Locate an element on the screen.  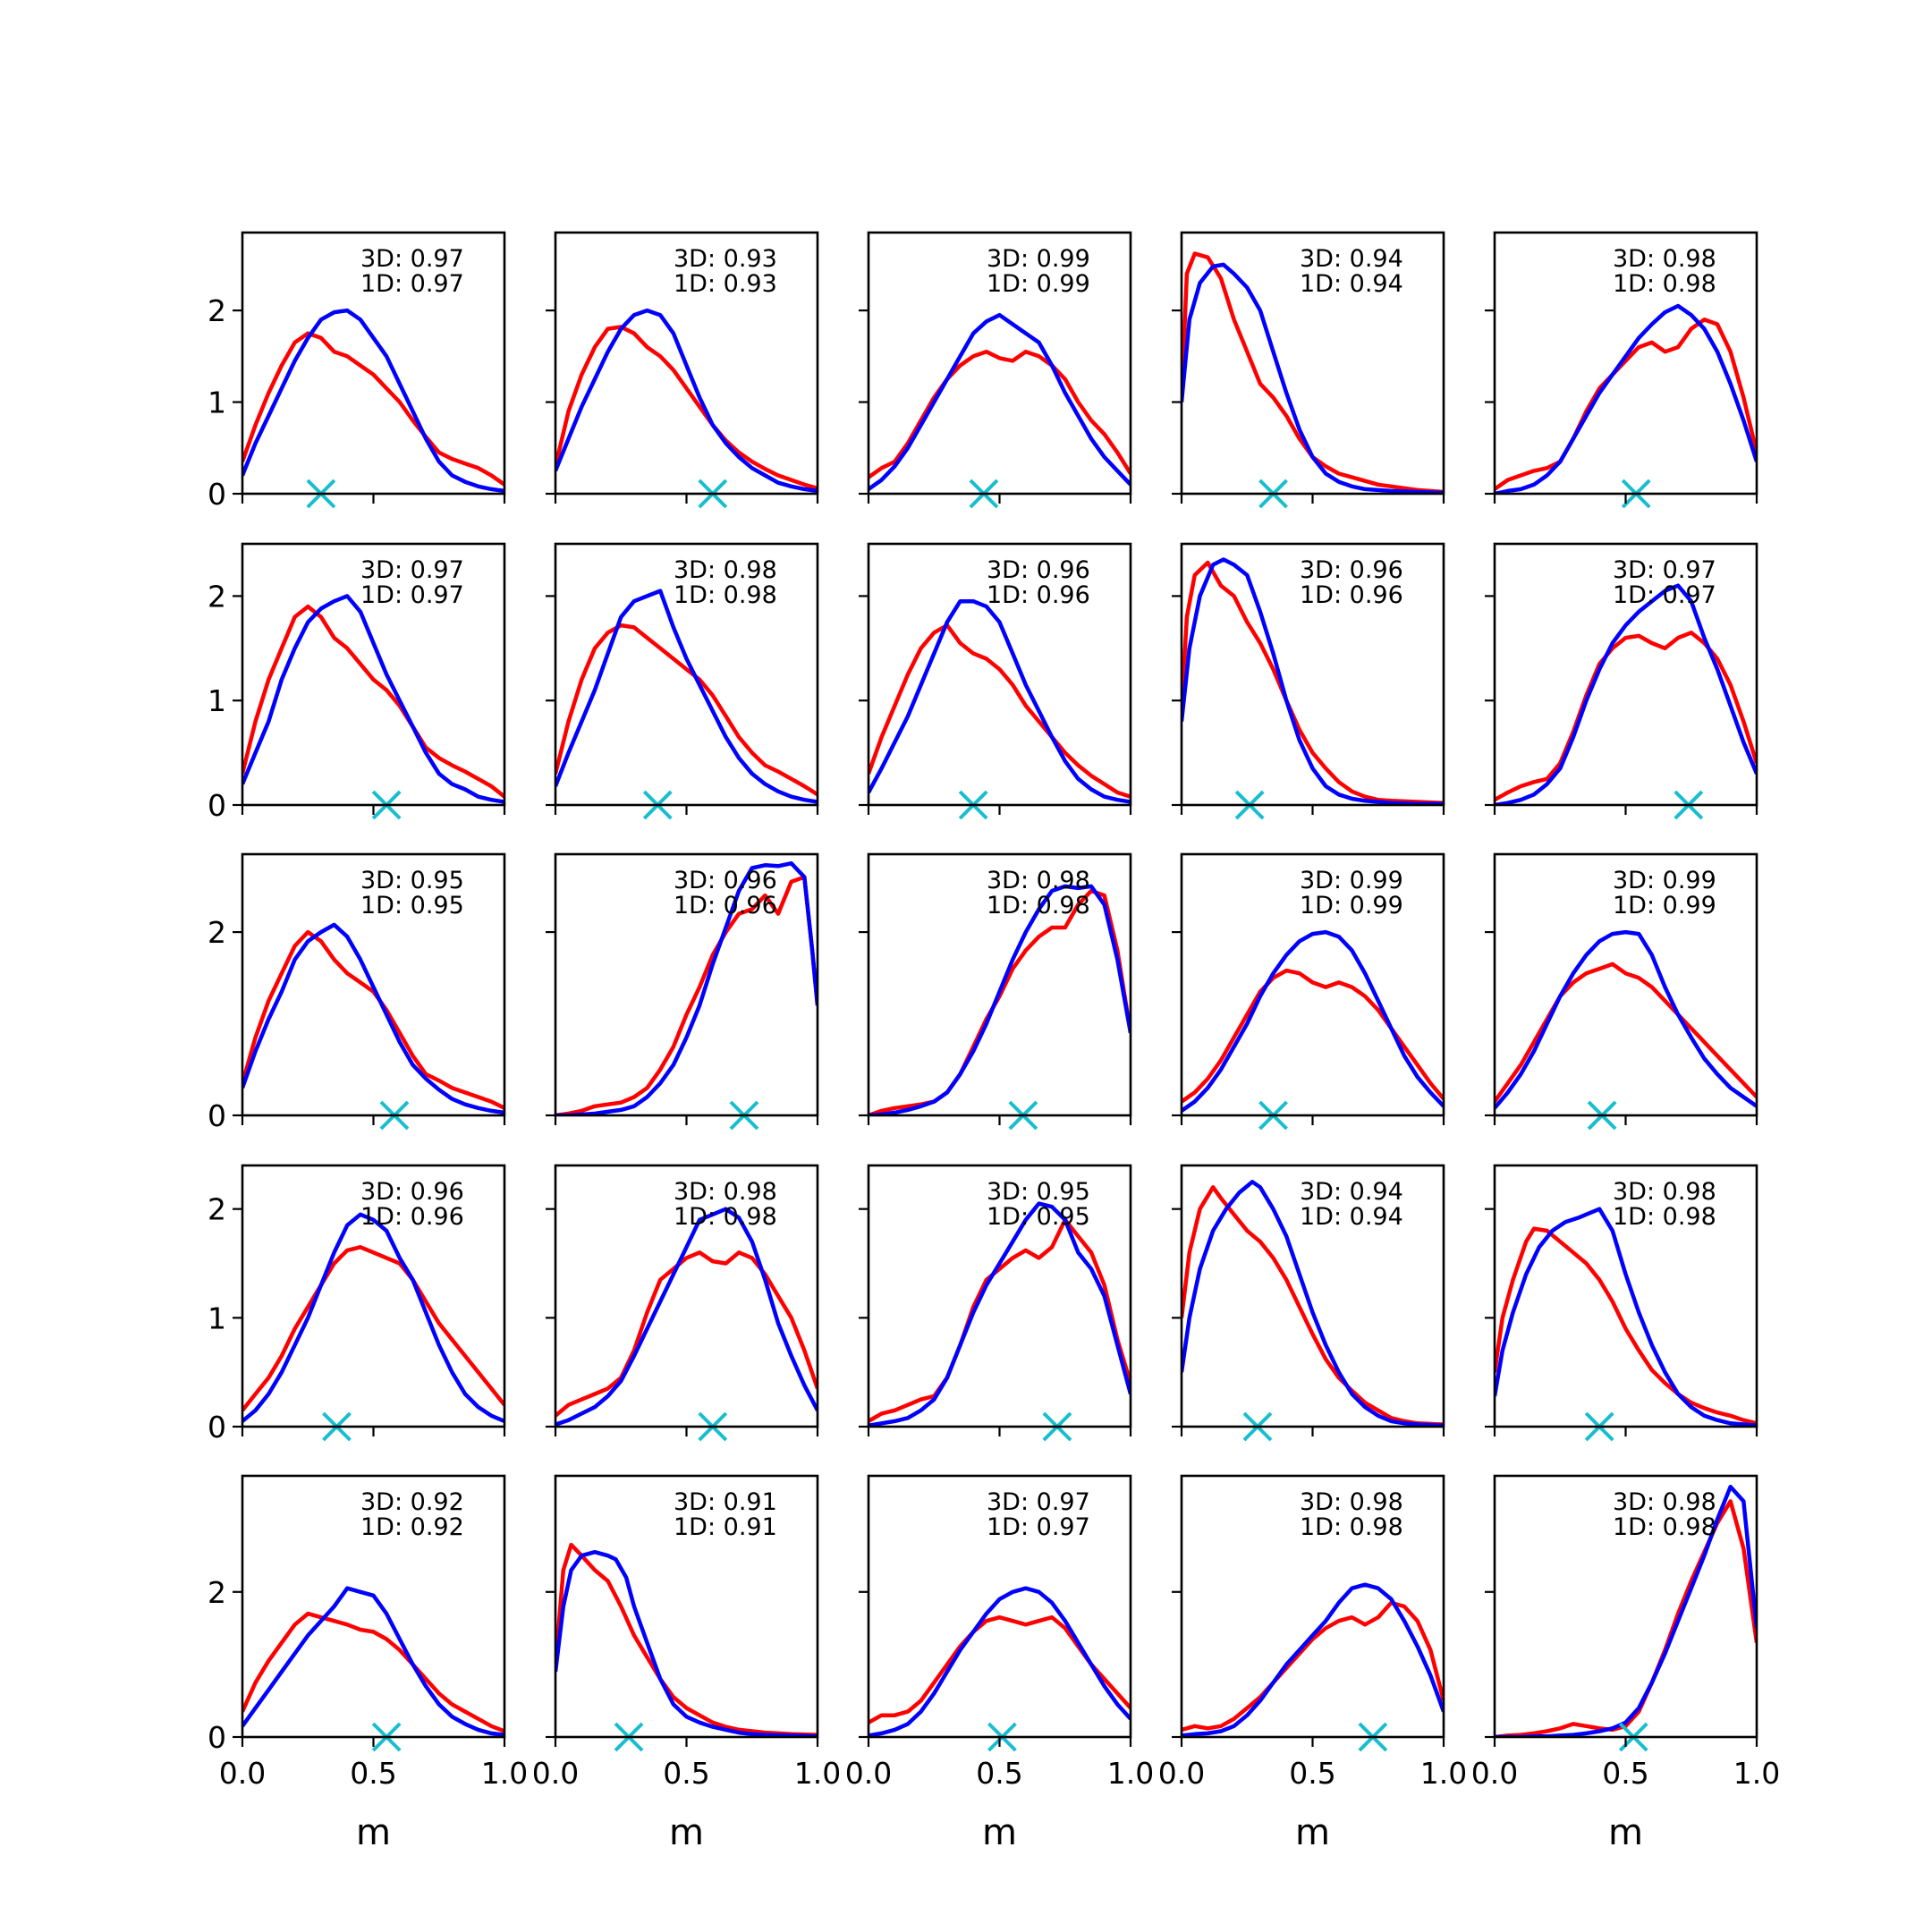
score-3d-label: 3D: 0.92 is located at coordinates (412, 1502).